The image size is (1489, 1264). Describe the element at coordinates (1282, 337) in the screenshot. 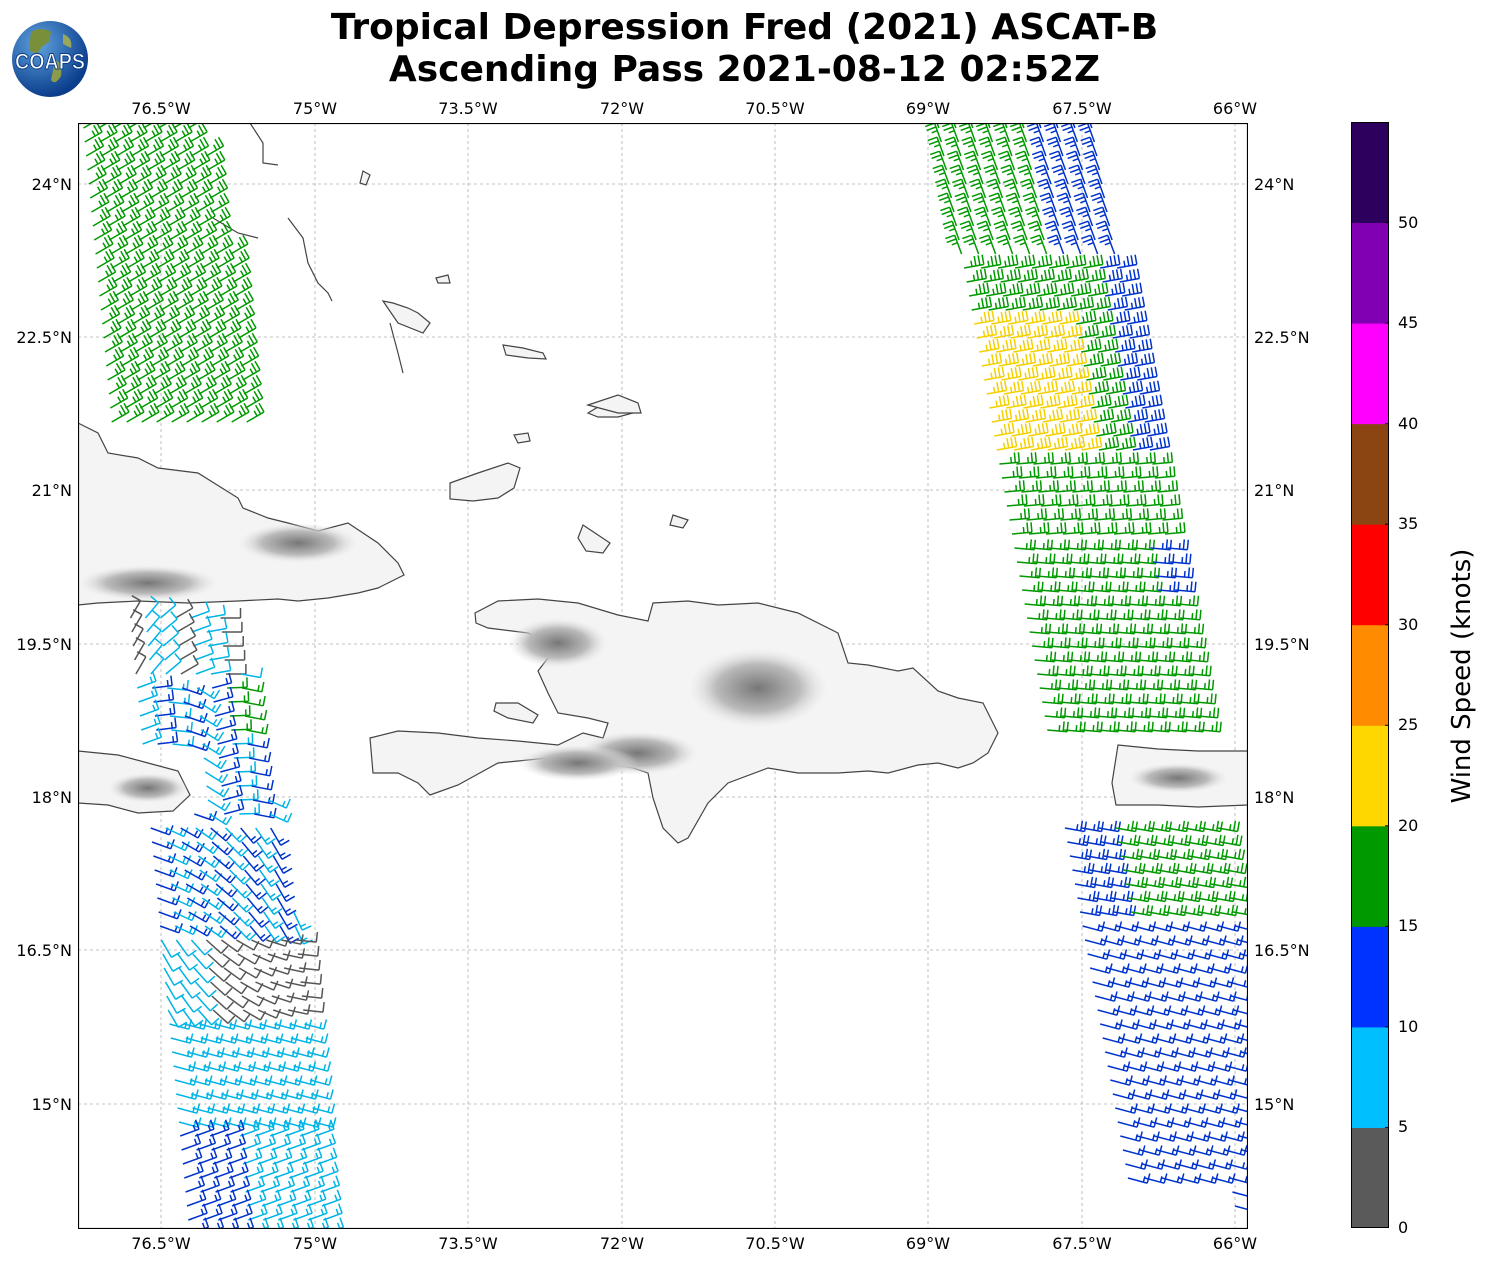

I see `lat-tick-right: 22.5°N` at that location.